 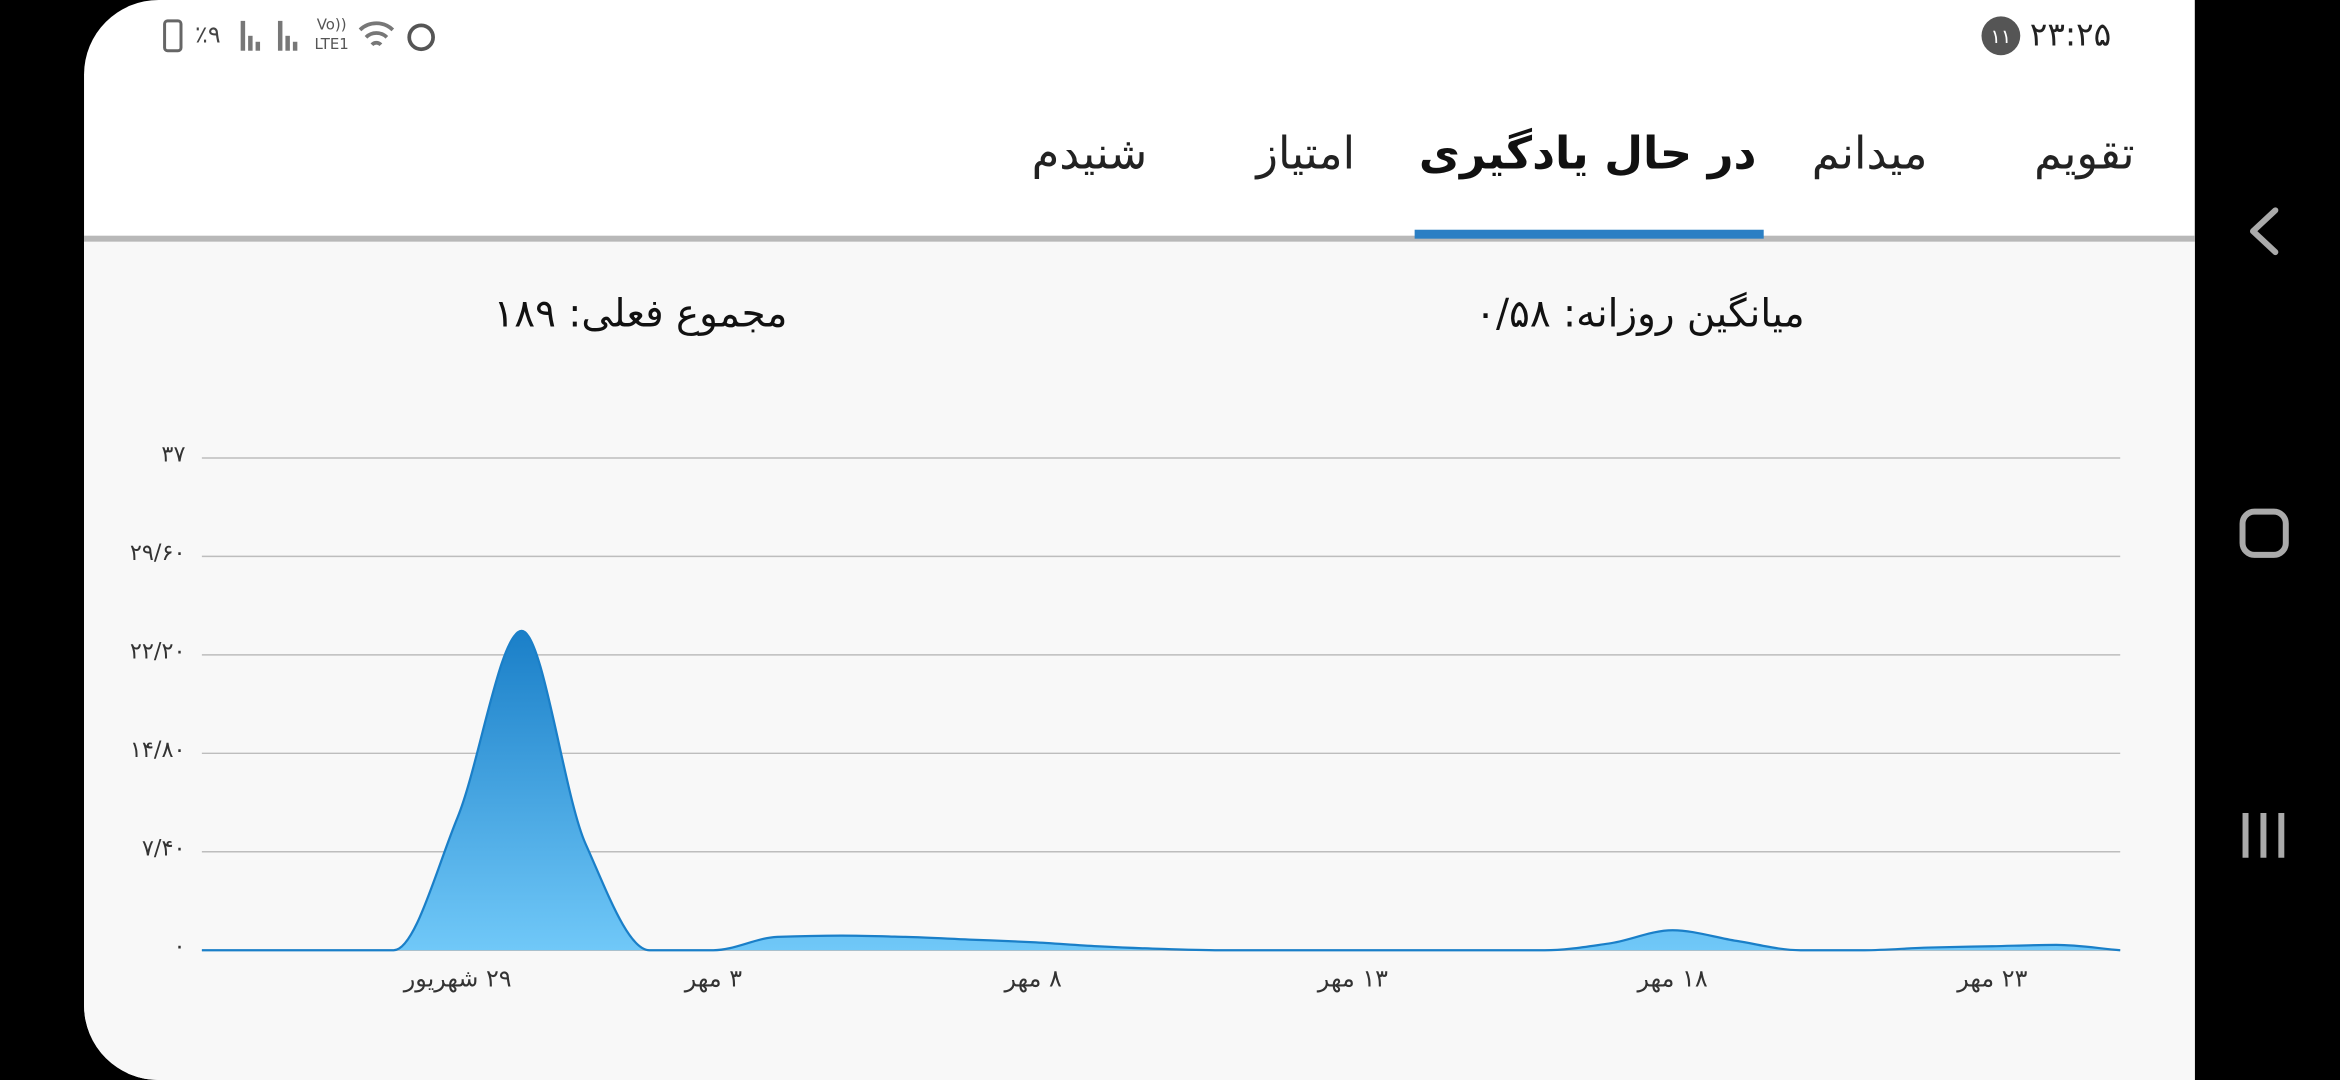 What do you see at coordinates (1139, 238) in the screenshot?
I see `tab-divider` at bounding box center [1139, 238].